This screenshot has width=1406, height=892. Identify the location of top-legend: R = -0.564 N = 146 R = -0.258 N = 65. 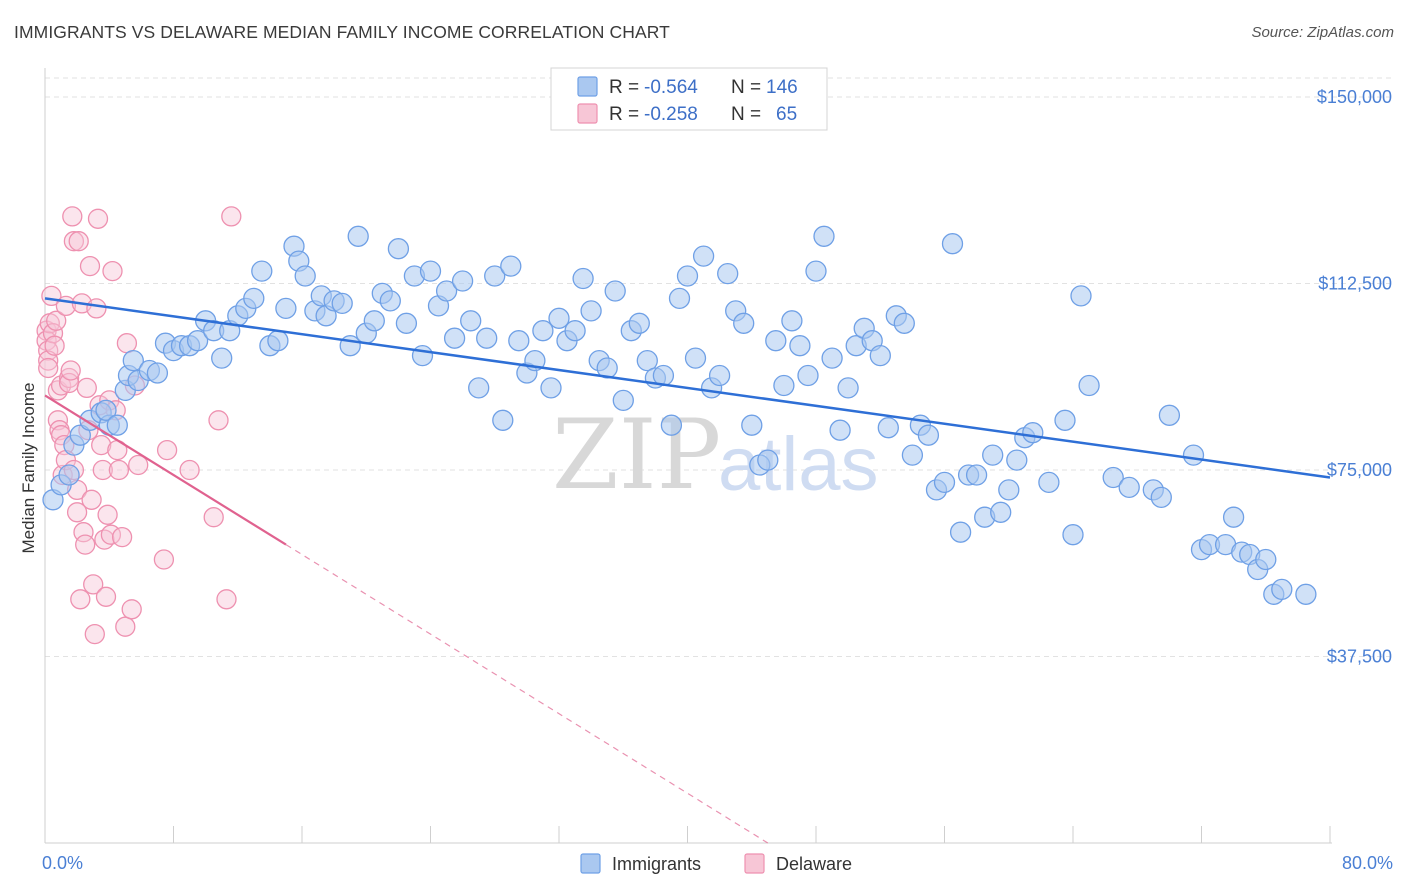
(689, 99).